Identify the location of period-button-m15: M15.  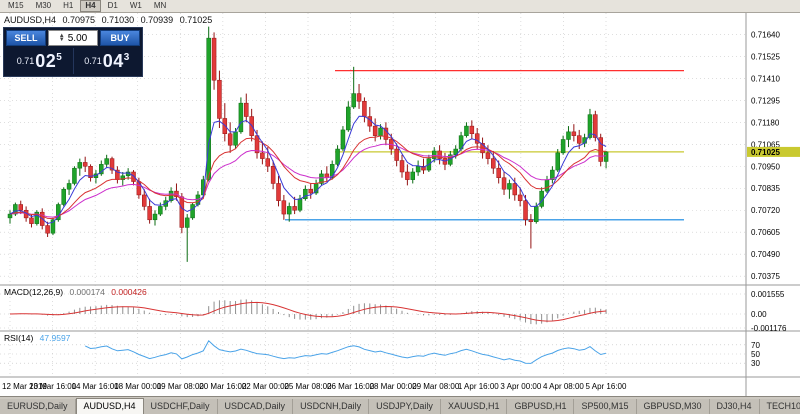
(16, 5).